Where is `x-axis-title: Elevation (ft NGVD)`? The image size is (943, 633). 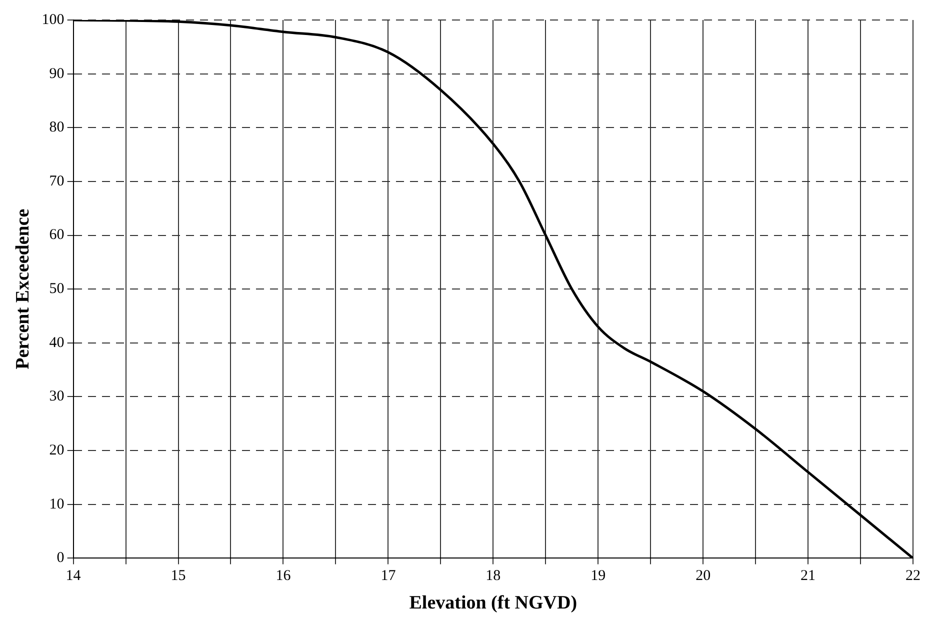 x-axis-title: Elevation (ft NGVD) is located at coordinates (493, 603).